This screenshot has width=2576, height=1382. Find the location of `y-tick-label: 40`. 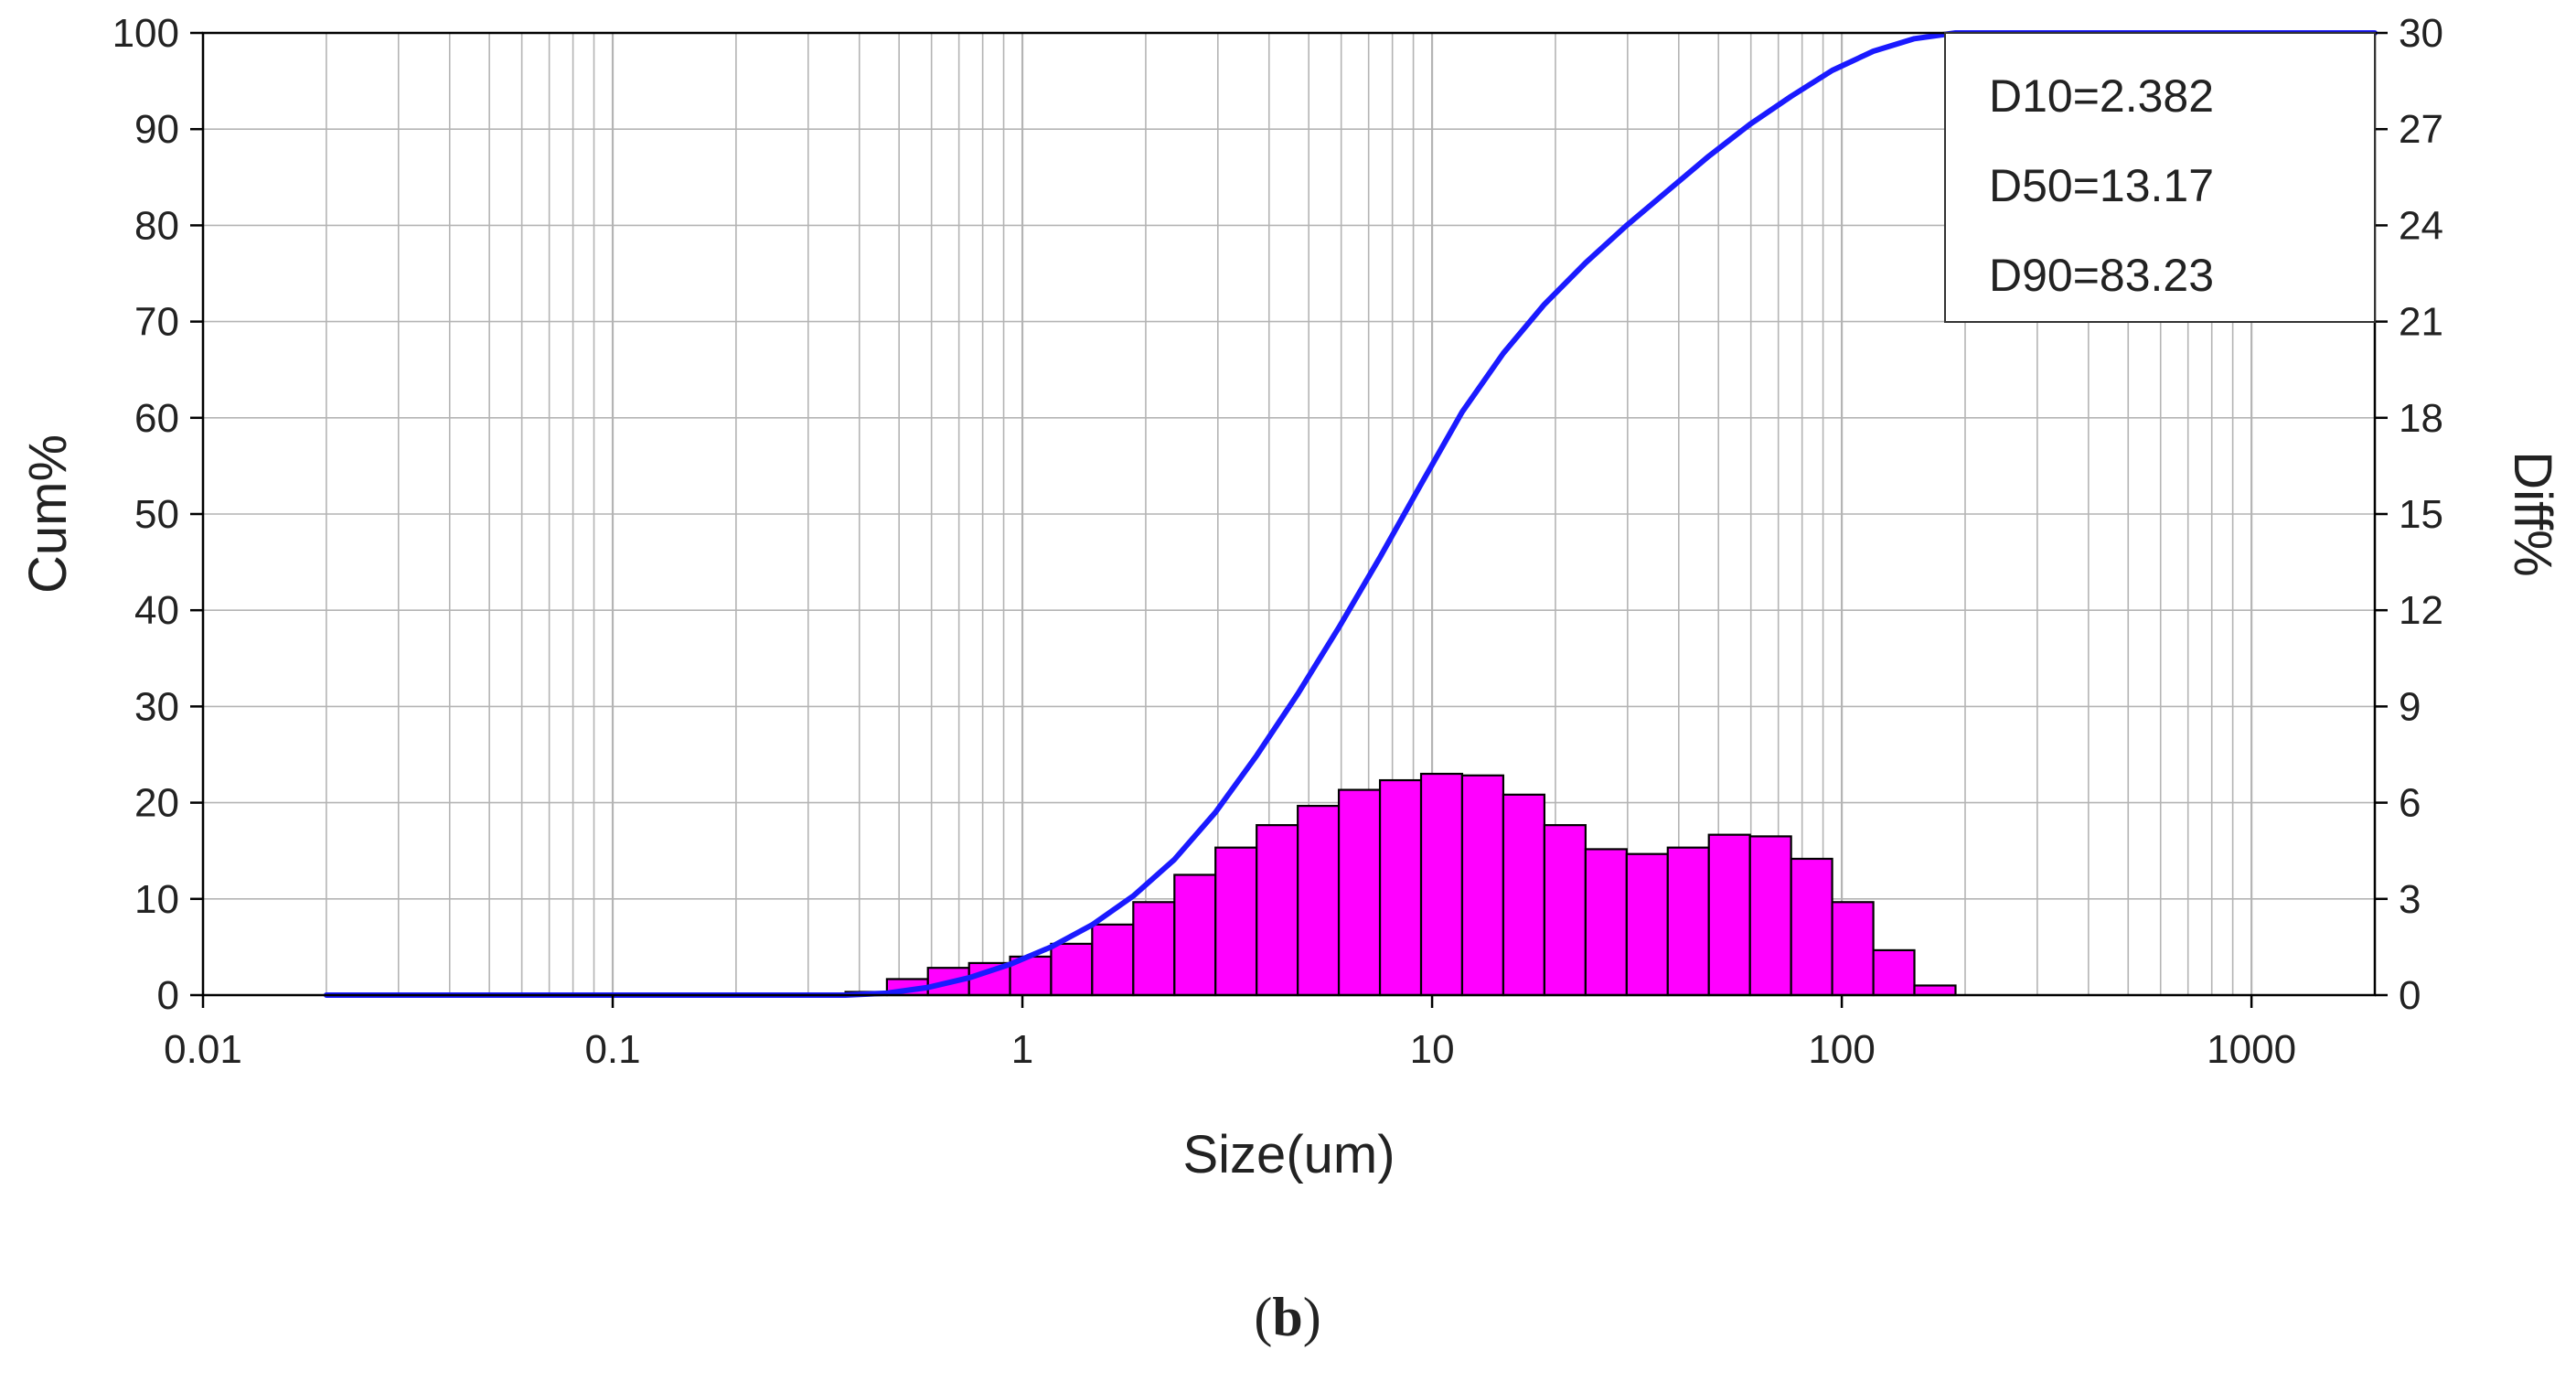

y-tick-label: 40 is located at coordinates (156, 610).